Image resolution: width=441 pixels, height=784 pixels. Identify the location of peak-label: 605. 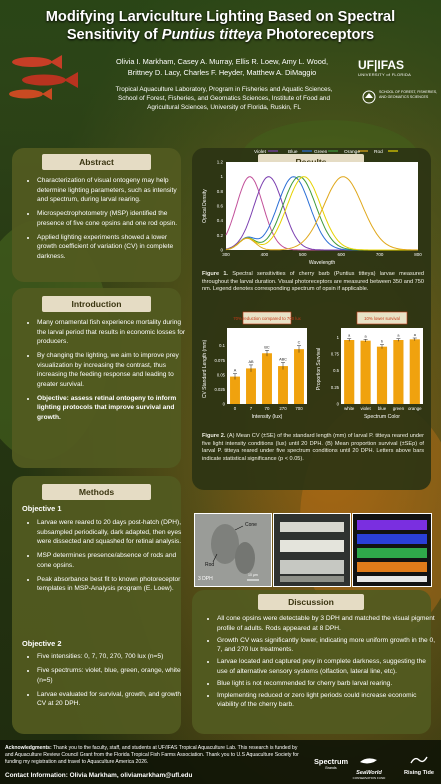
(343, 173).